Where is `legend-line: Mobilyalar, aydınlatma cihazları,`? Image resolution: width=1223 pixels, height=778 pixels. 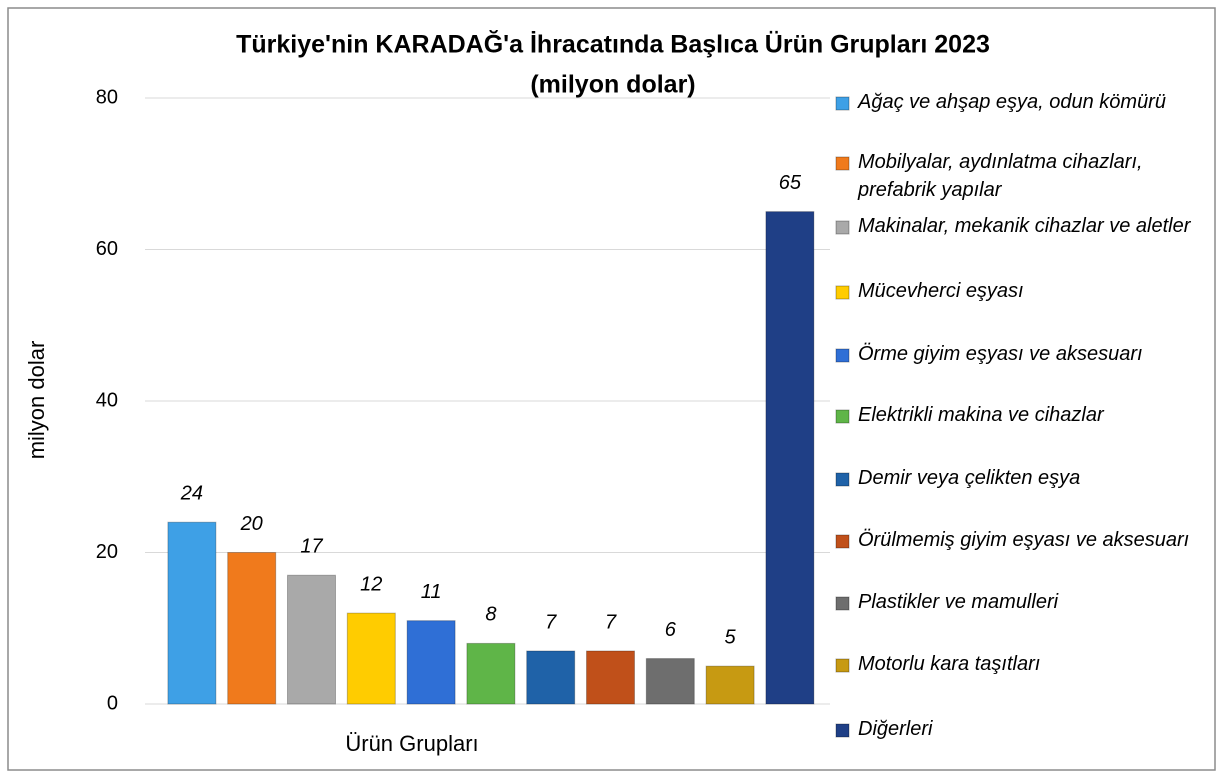
legend-line: Mobilyalar, aydınlatma cihazları, is located at coordinates (1003, 162).